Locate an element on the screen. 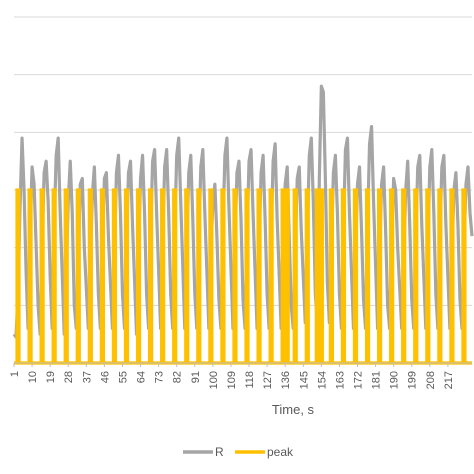 This screenshot has width=474, height=474. x-tick-label: 109 is located at coordinates (232, 380).